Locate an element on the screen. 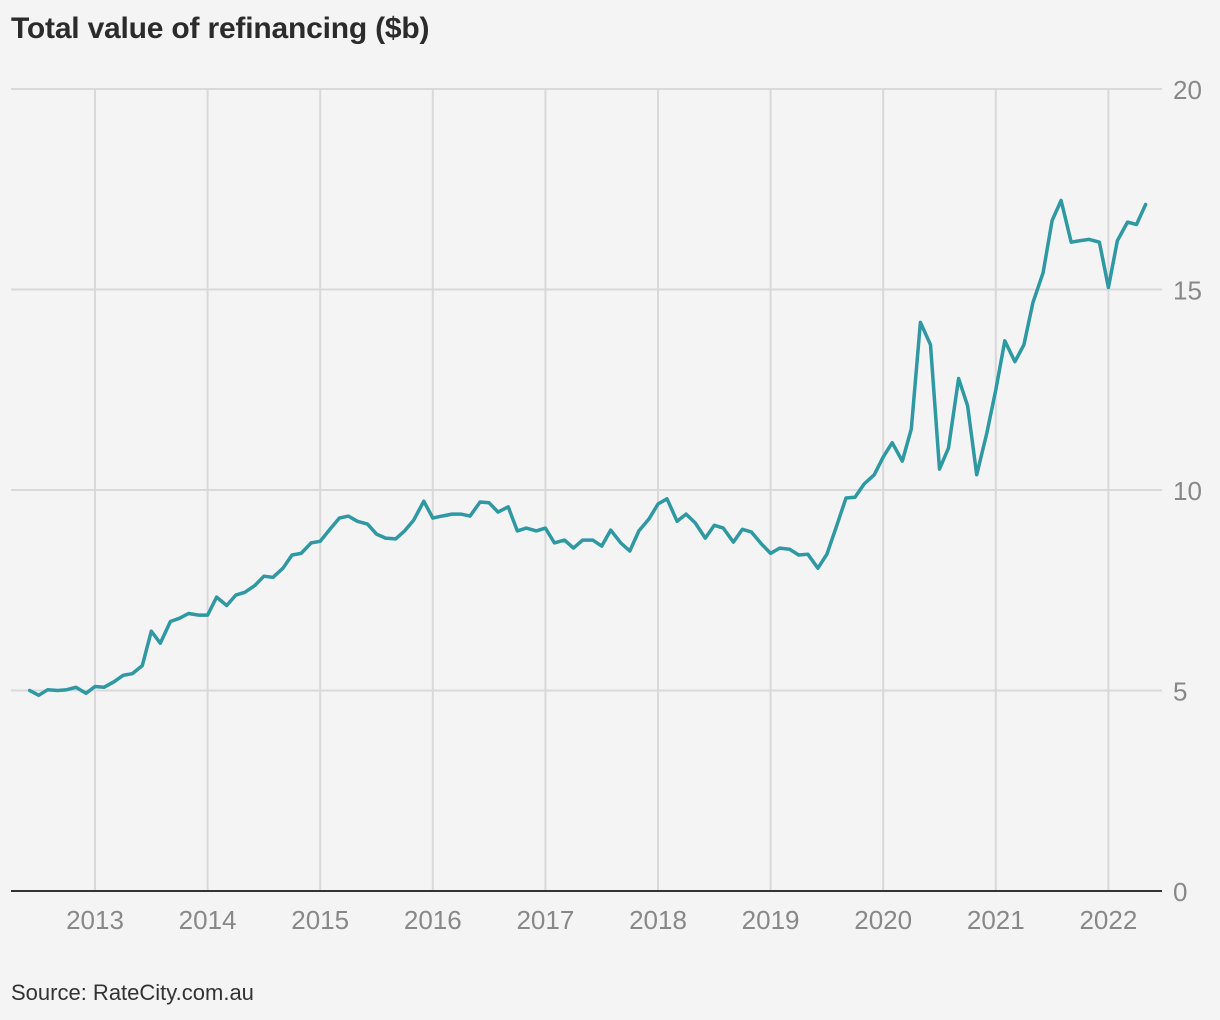  x-tick-label: 2021 is located at coordinates (996, 920).